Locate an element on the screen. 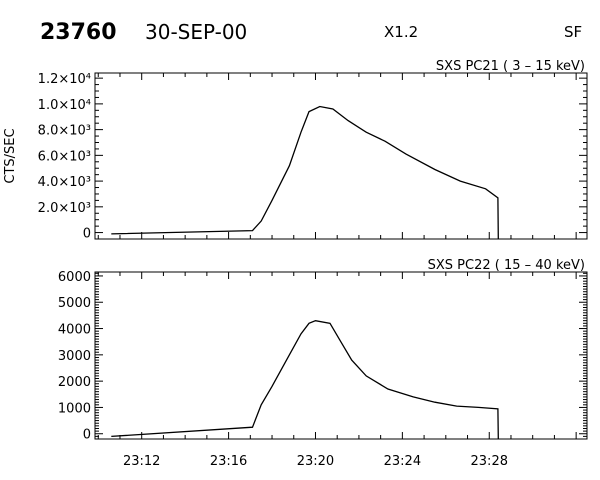  flag-label: SF is located at coordinates (573, 32).